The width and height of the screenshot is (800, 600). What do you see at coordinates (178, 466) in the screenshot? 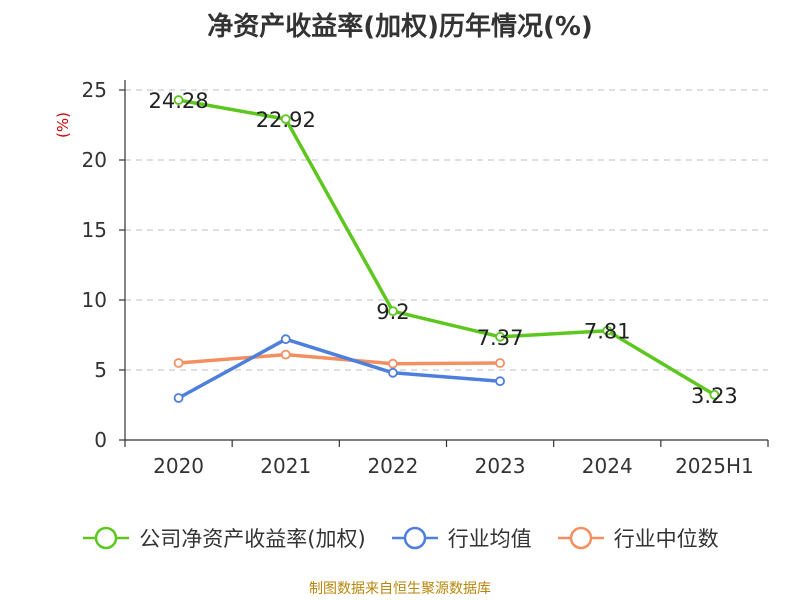
I see `x-tick-label: 2020` at bounding box center [178, 466].